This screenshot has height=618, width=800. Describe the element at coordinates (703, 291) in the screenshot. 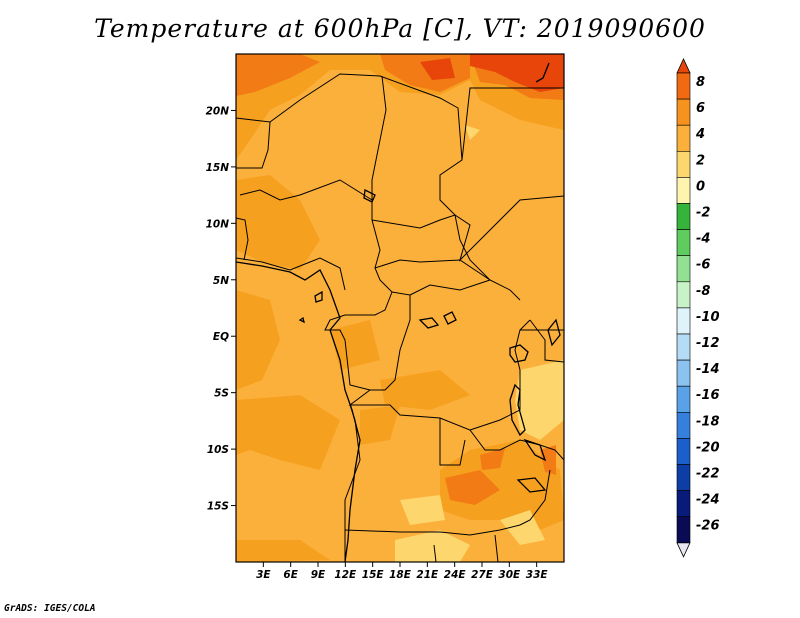

I see `colorbar-label: -8` at that location.